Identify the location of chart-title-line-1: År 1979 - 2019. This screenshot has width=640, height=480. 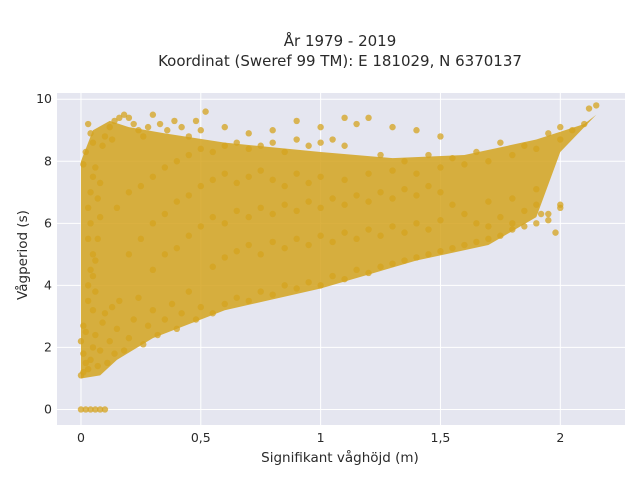
(340, 40).